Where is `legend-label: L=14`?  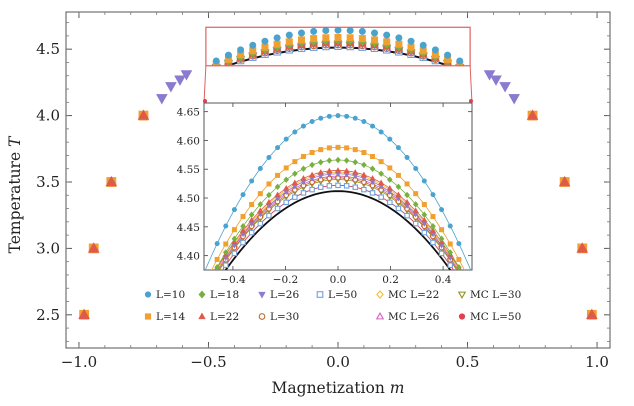
legend-label: L=14 is located at coordinates (170, 317).